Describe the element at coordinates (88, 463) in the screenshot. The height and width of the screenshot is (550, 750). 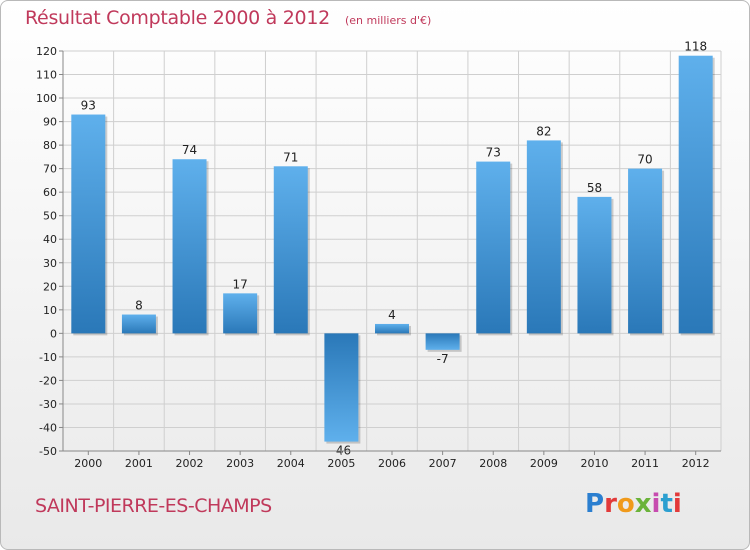
I see `x-tick-label: 2000` at that location.